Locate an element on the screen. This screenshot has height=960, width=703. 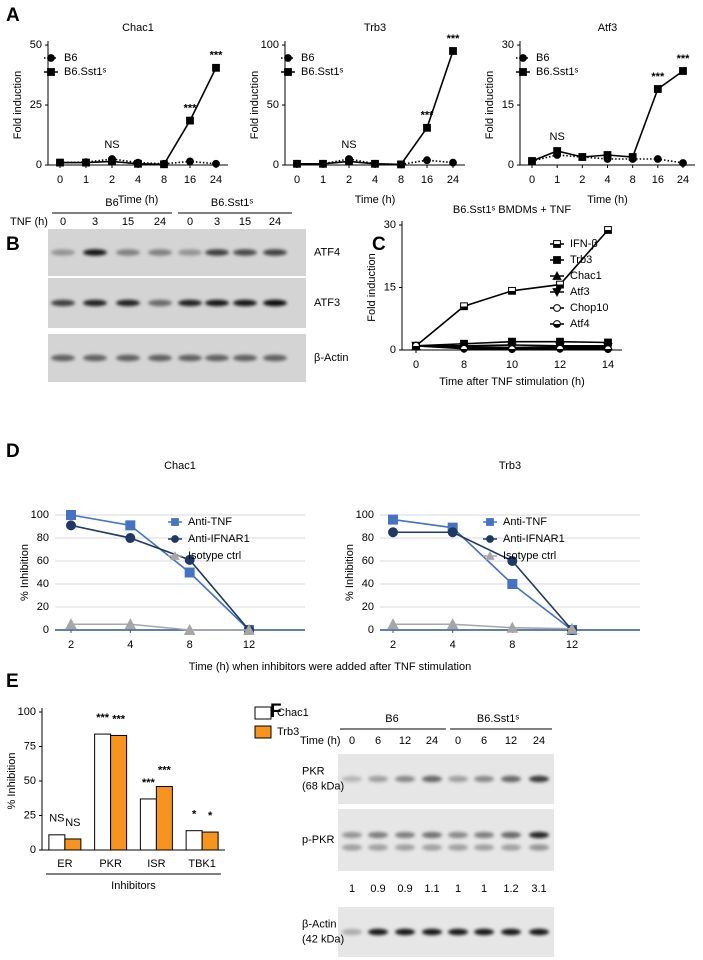
legend-label: Anti-IFNAR1 is located at coordinates (534, 539).